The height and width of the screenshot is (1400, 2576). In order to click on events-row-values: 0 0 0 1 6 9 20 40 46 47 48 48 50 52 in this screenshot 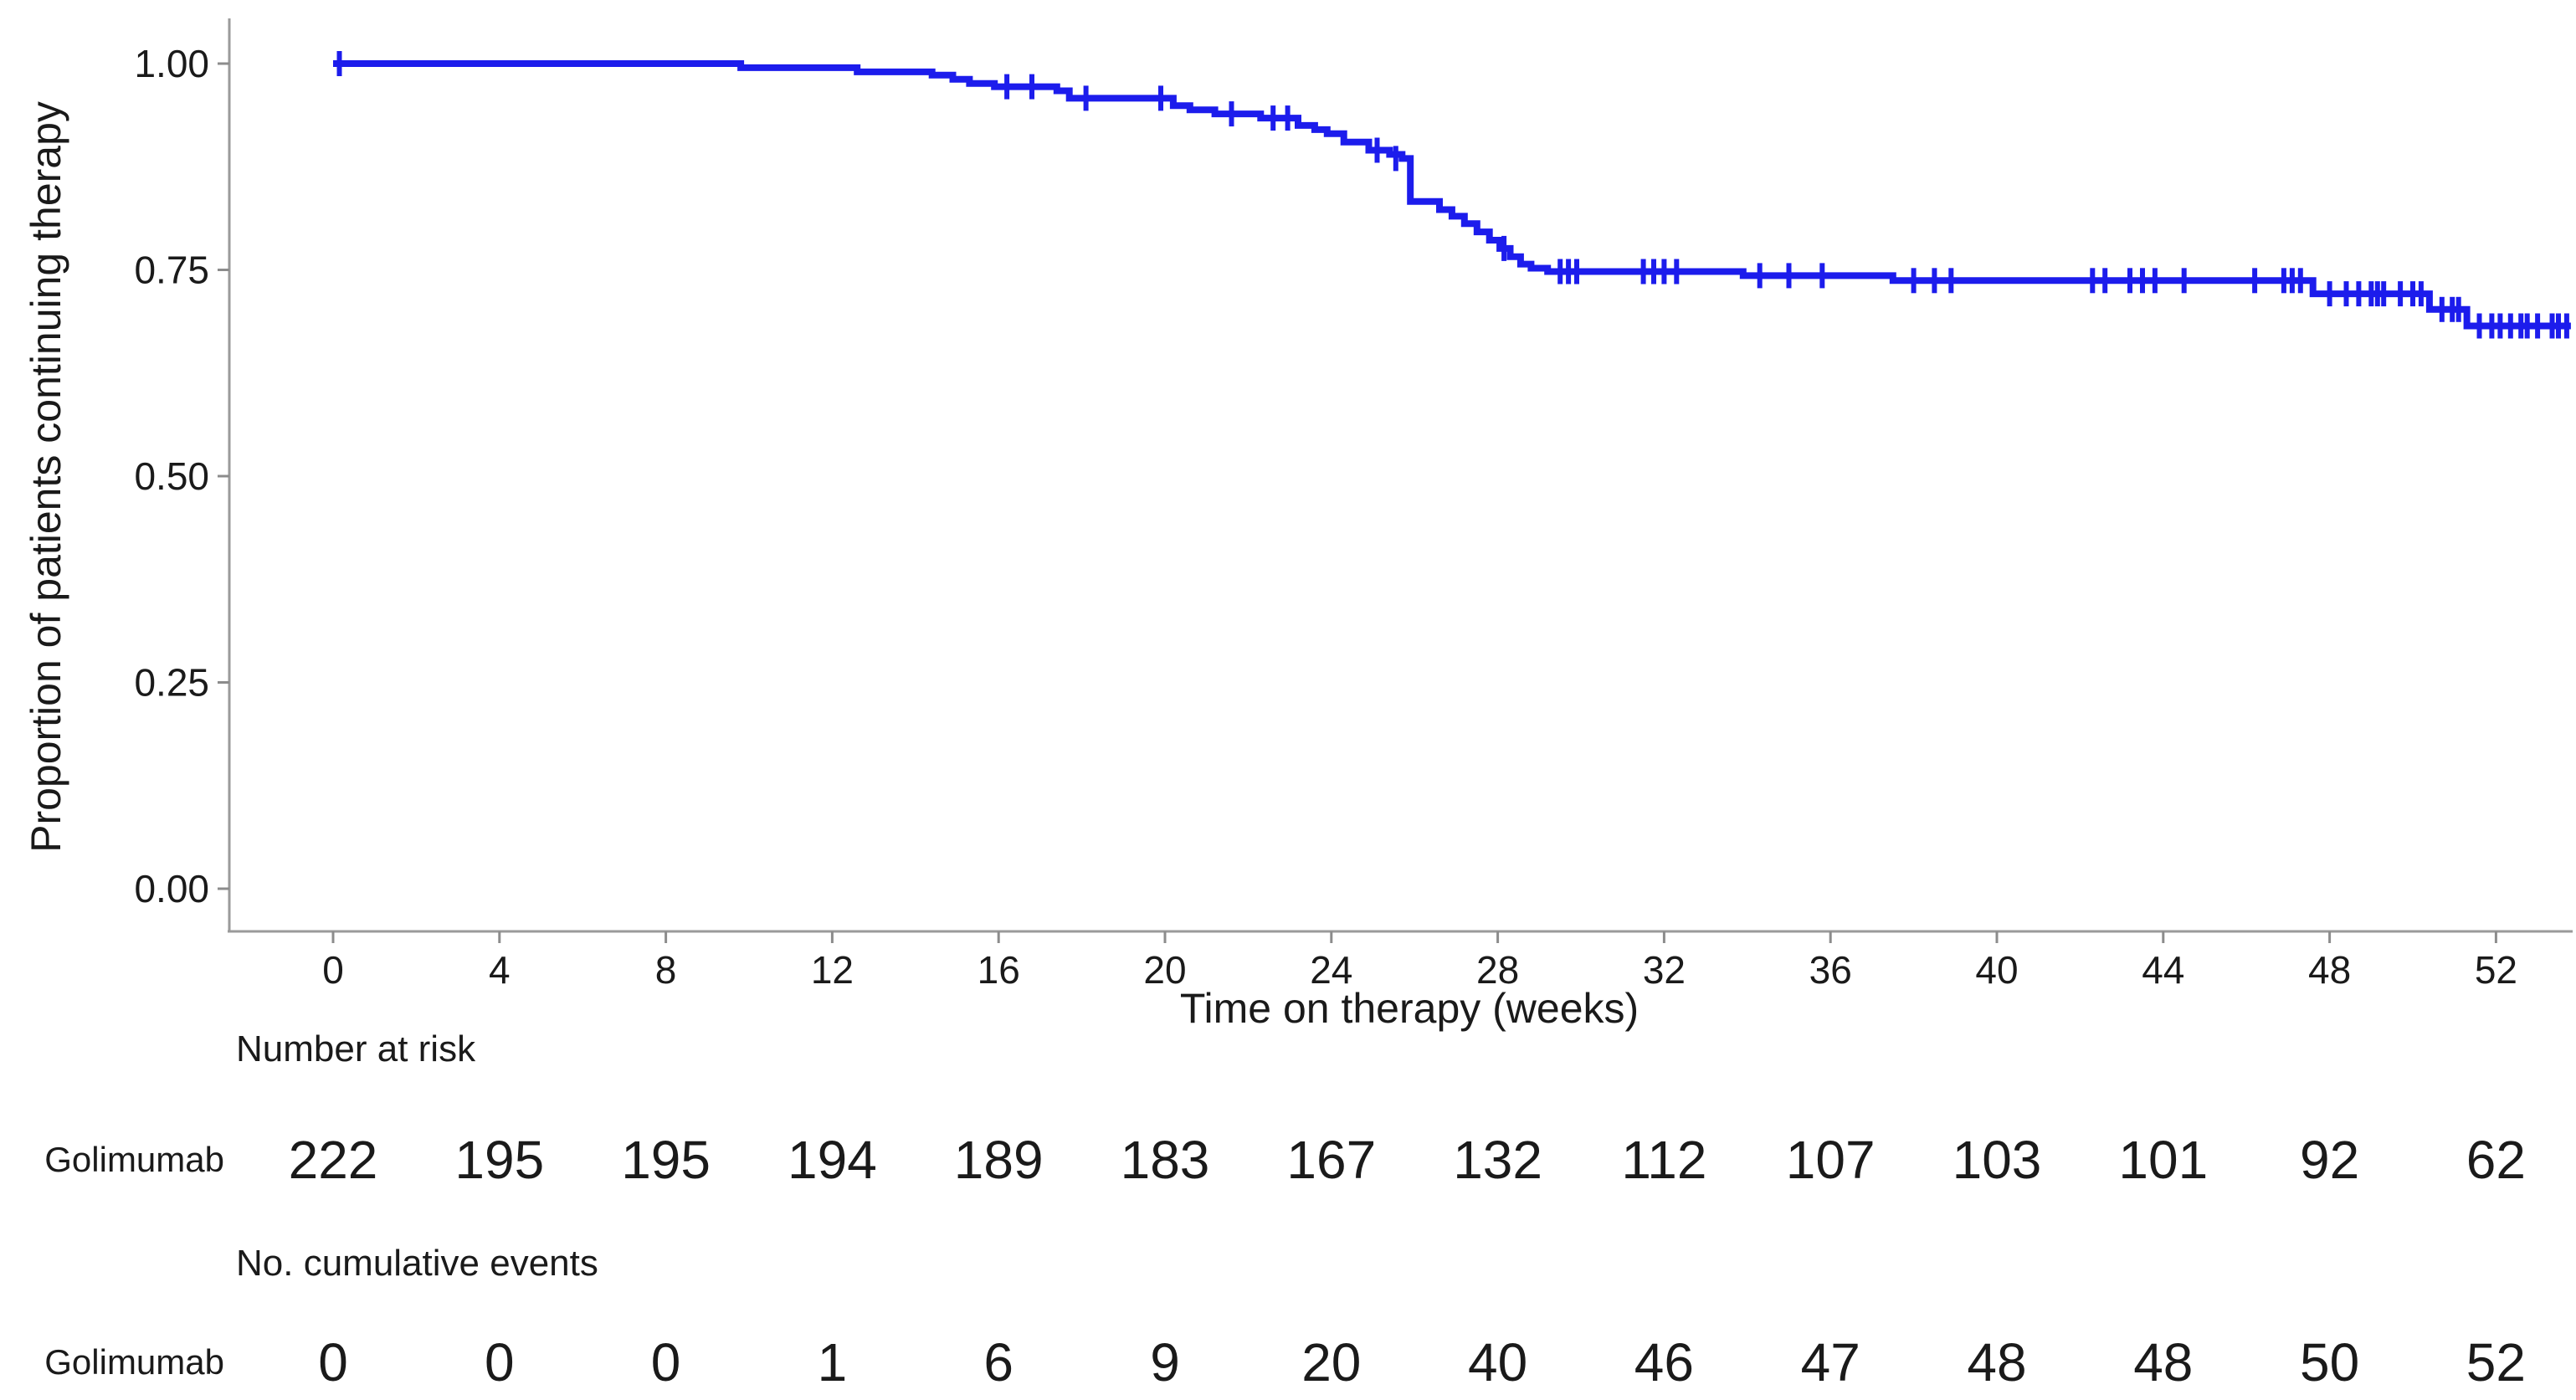, I will do `click(1422, 1362)`.